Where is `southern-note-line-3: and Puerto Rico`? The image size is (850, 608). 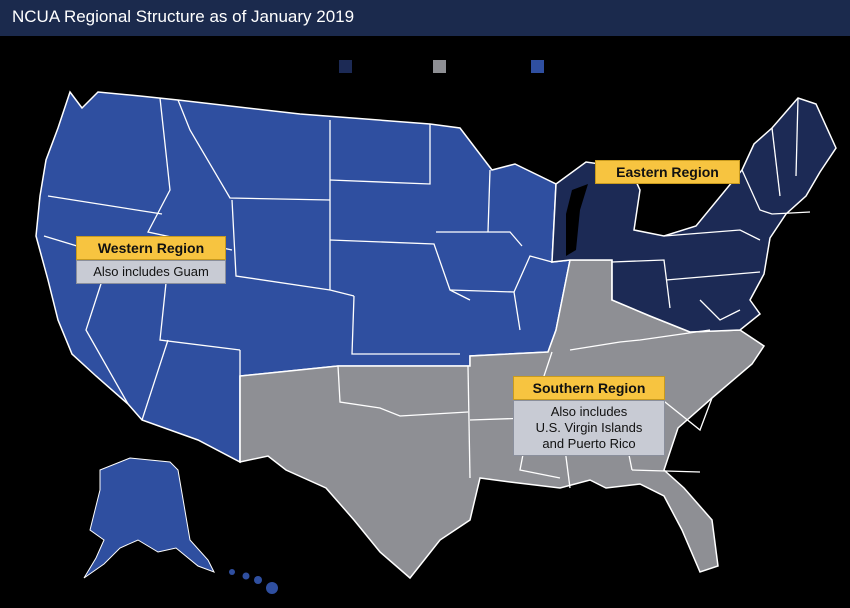 southern-note-line-3: and Puerto Rico is located at coordinates (589, 443).